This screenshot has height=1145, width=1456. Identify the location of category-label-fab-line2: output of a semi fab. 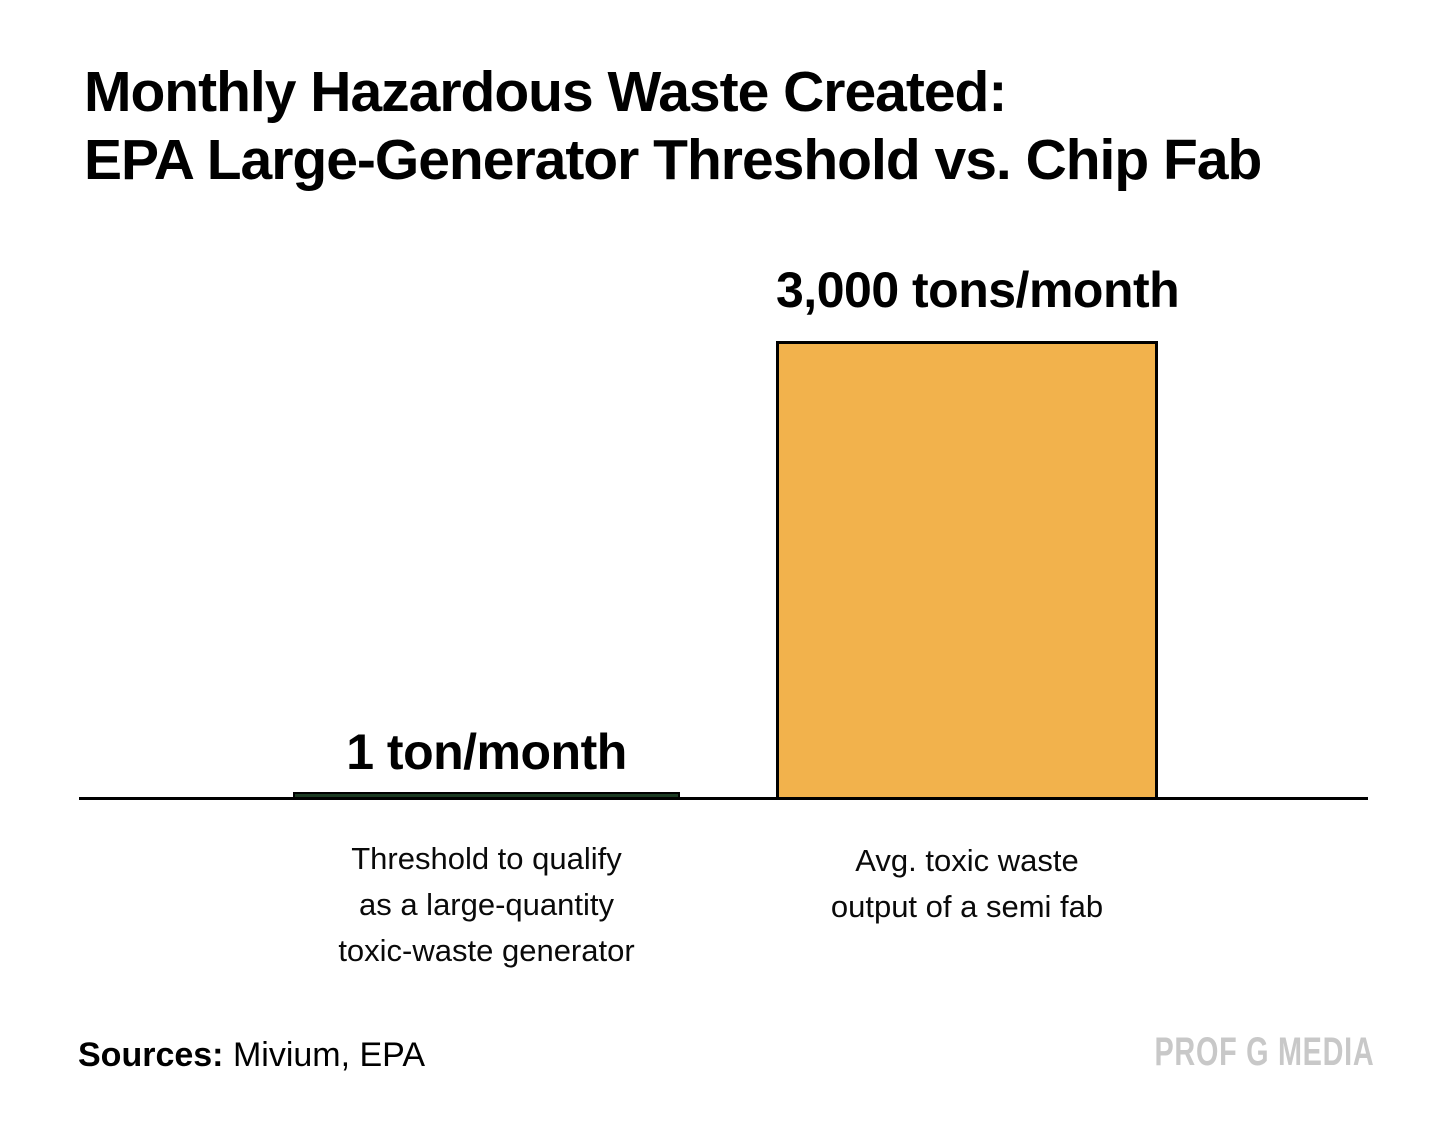
(967, 906).